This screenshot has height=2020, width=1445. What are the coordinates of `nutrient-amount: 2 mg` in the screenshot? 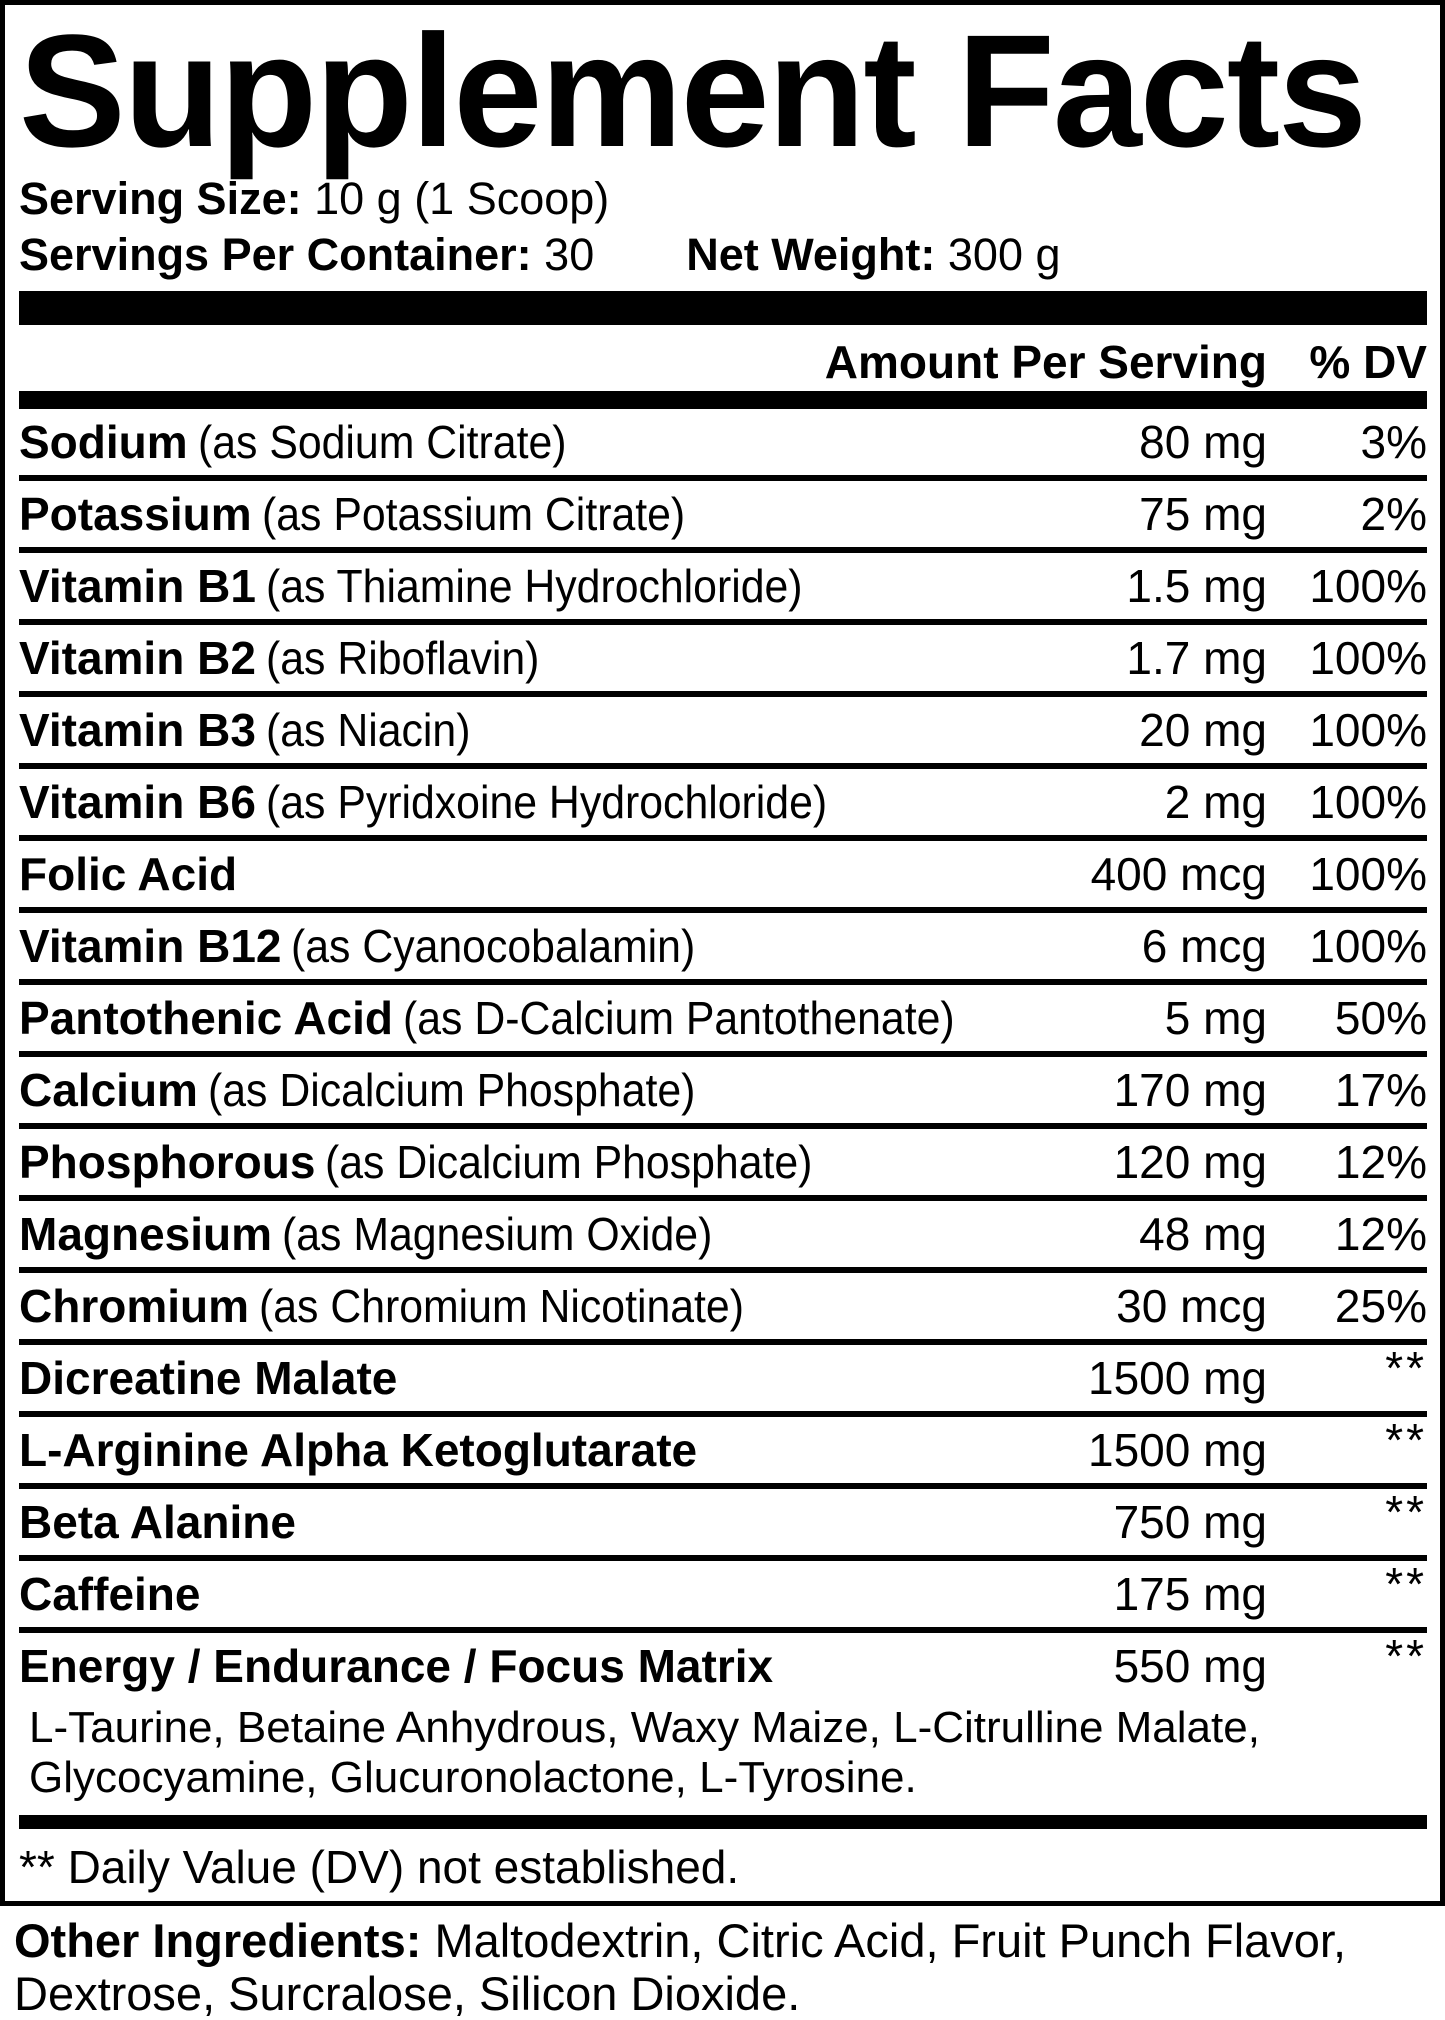 It's located at (1215, 802).